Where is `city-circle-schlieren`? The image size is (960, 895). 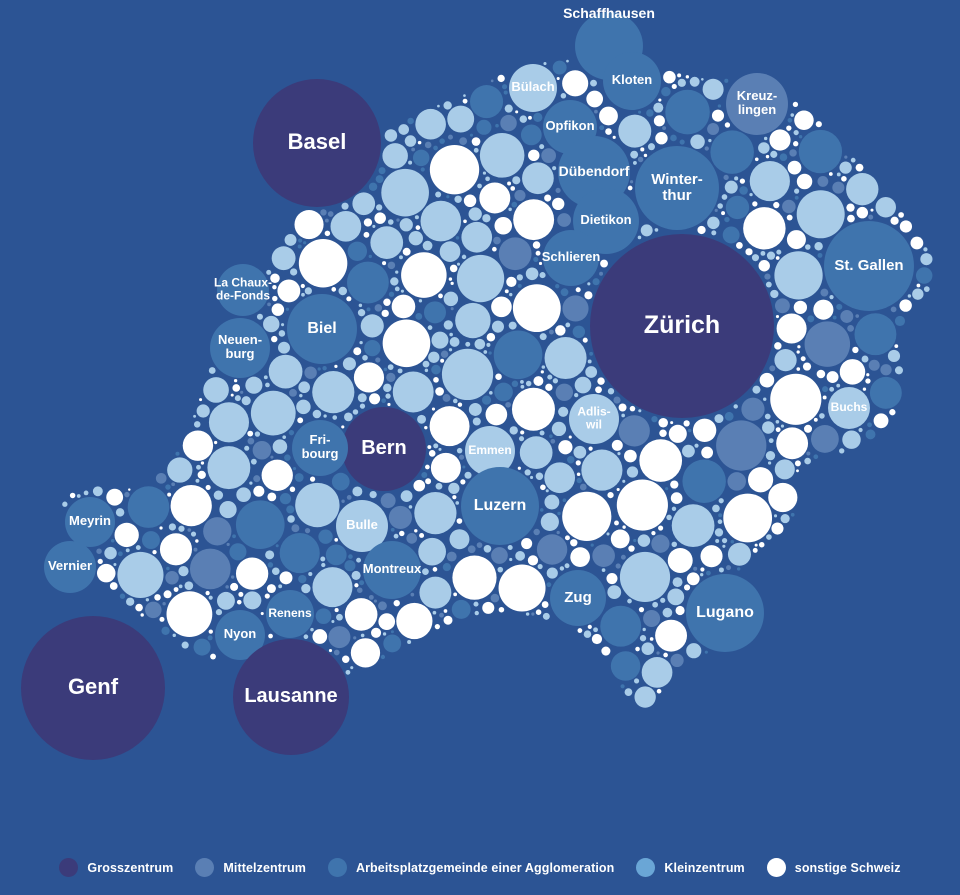
city-circle-schlieren is located at coordinates (571, 258).